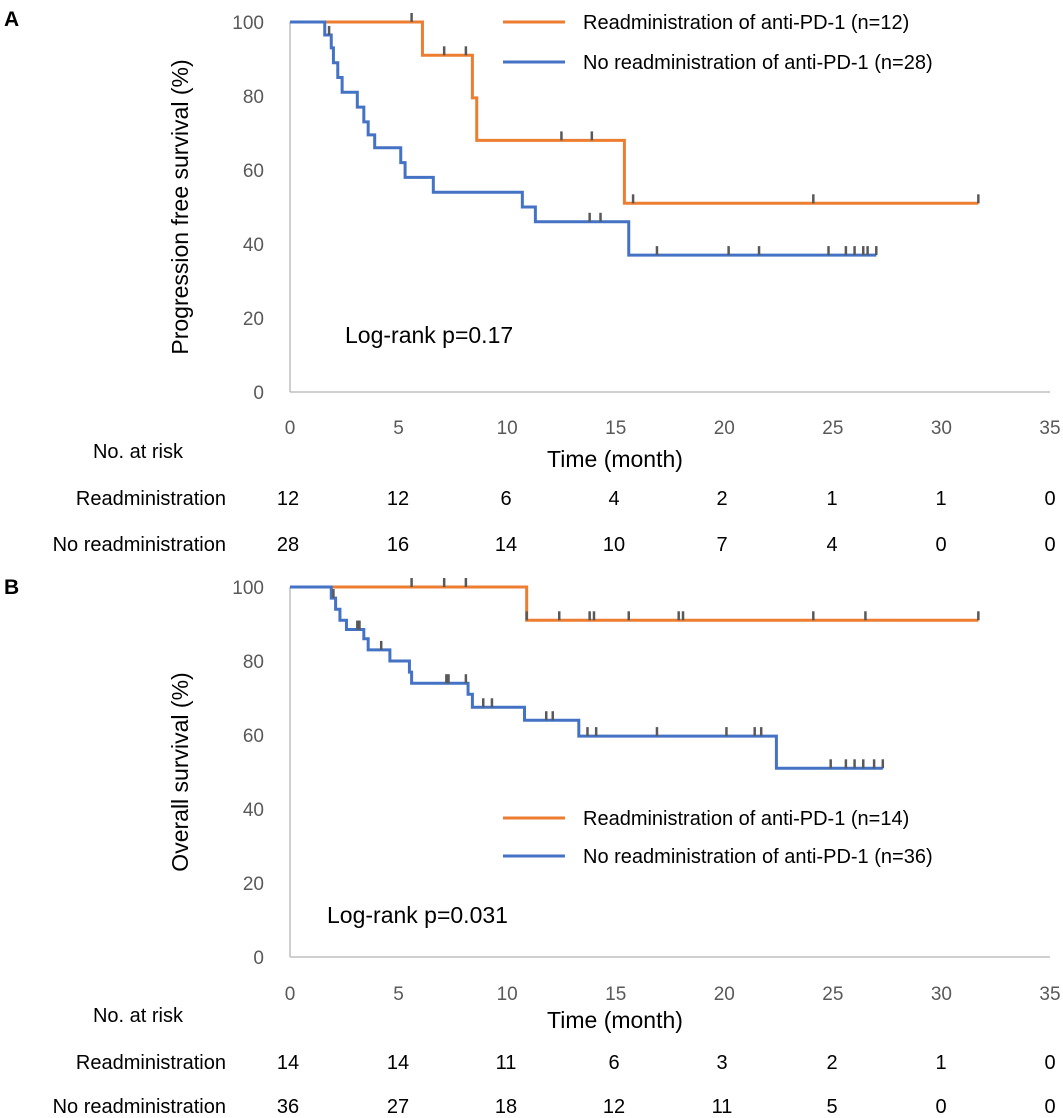 The height and width of the screenshot is (1118, 1063). I want to click on panel-letter: A, so click(11, 19).